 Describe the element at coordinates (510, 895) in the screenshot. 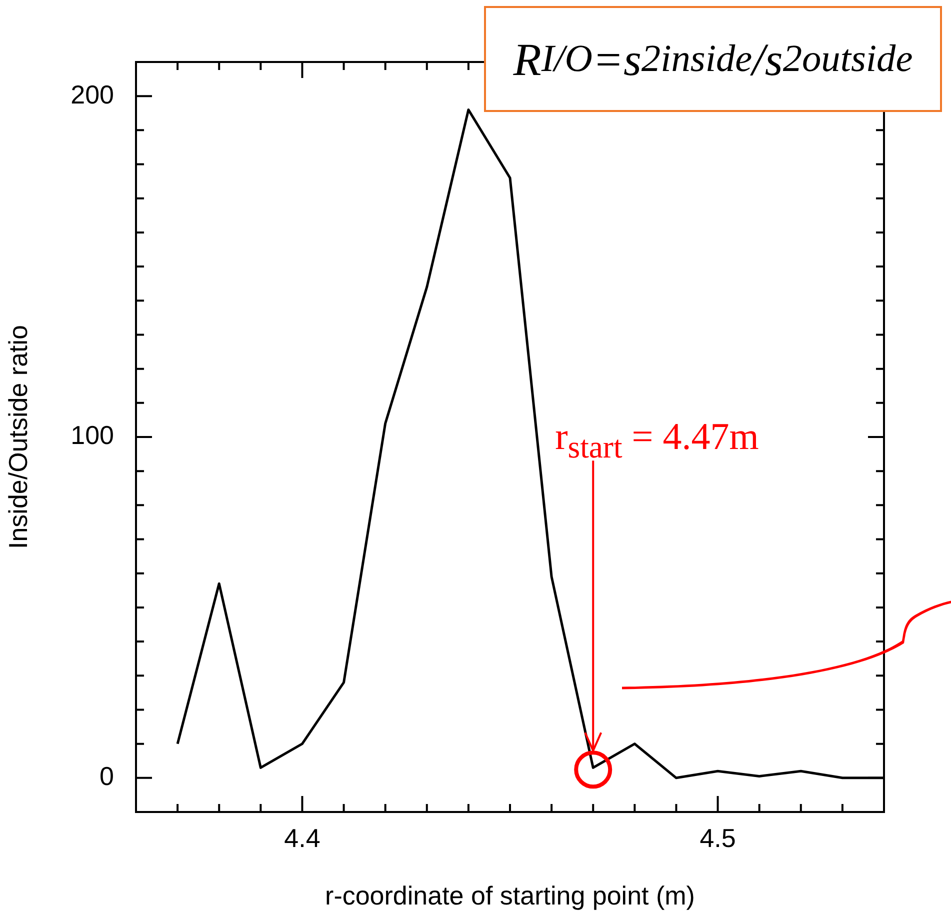

I see `x-axis-title: r-coordinate of starting point (m)` at that location.